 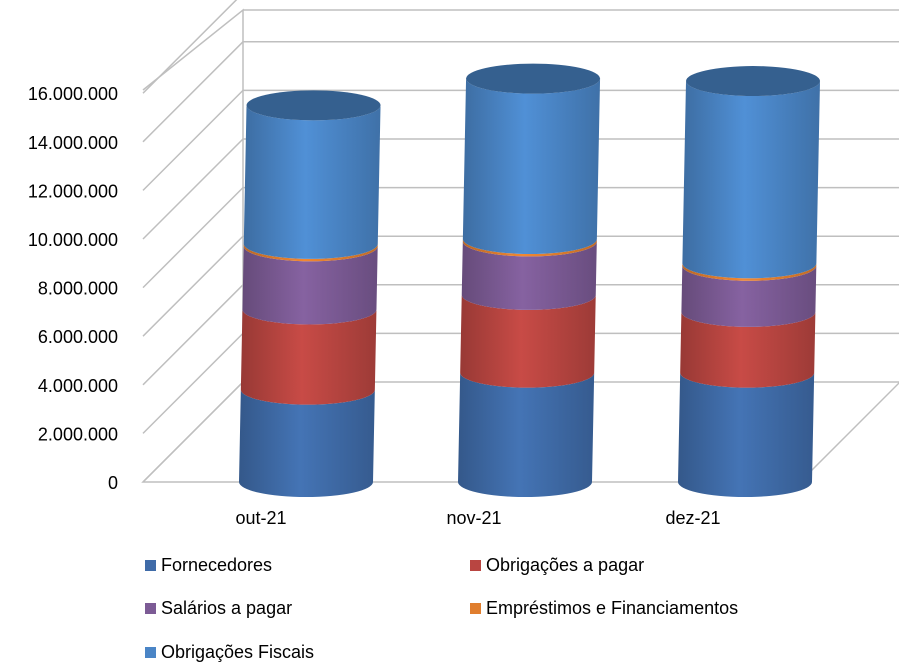 I want to click on y-tick-label: 2.000.000, so click(x=78, y=434).